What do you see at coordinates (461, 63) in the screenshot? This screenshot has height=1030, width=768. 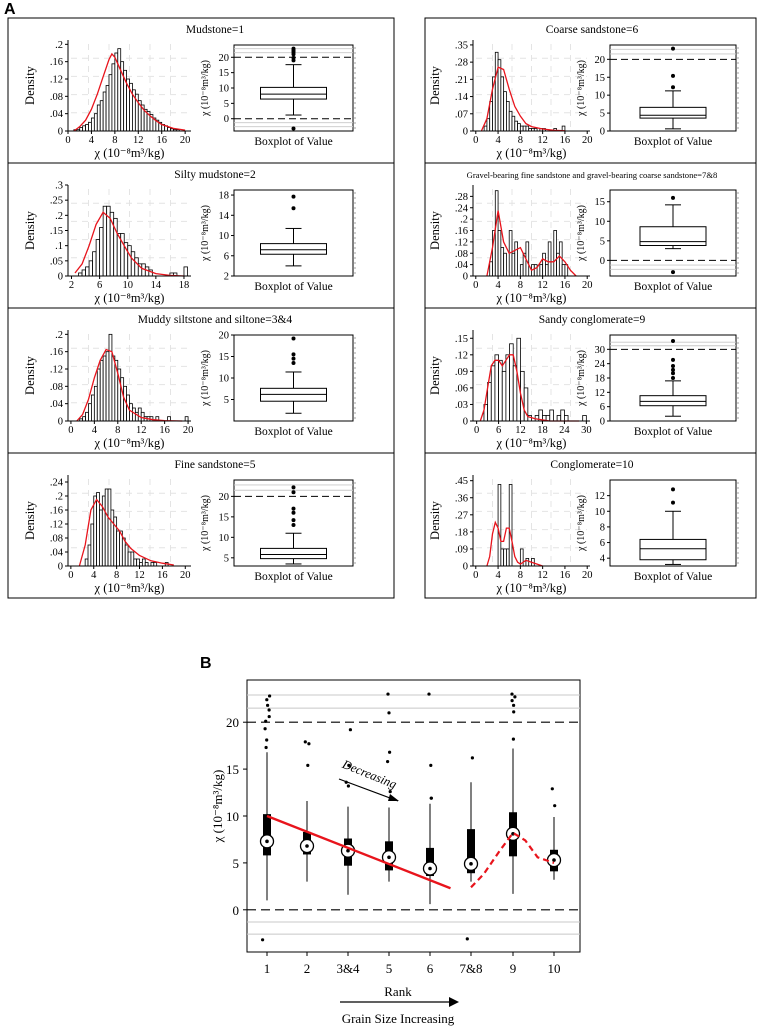 I see `y-tick-label: .28` at bounding box center [461, 63].